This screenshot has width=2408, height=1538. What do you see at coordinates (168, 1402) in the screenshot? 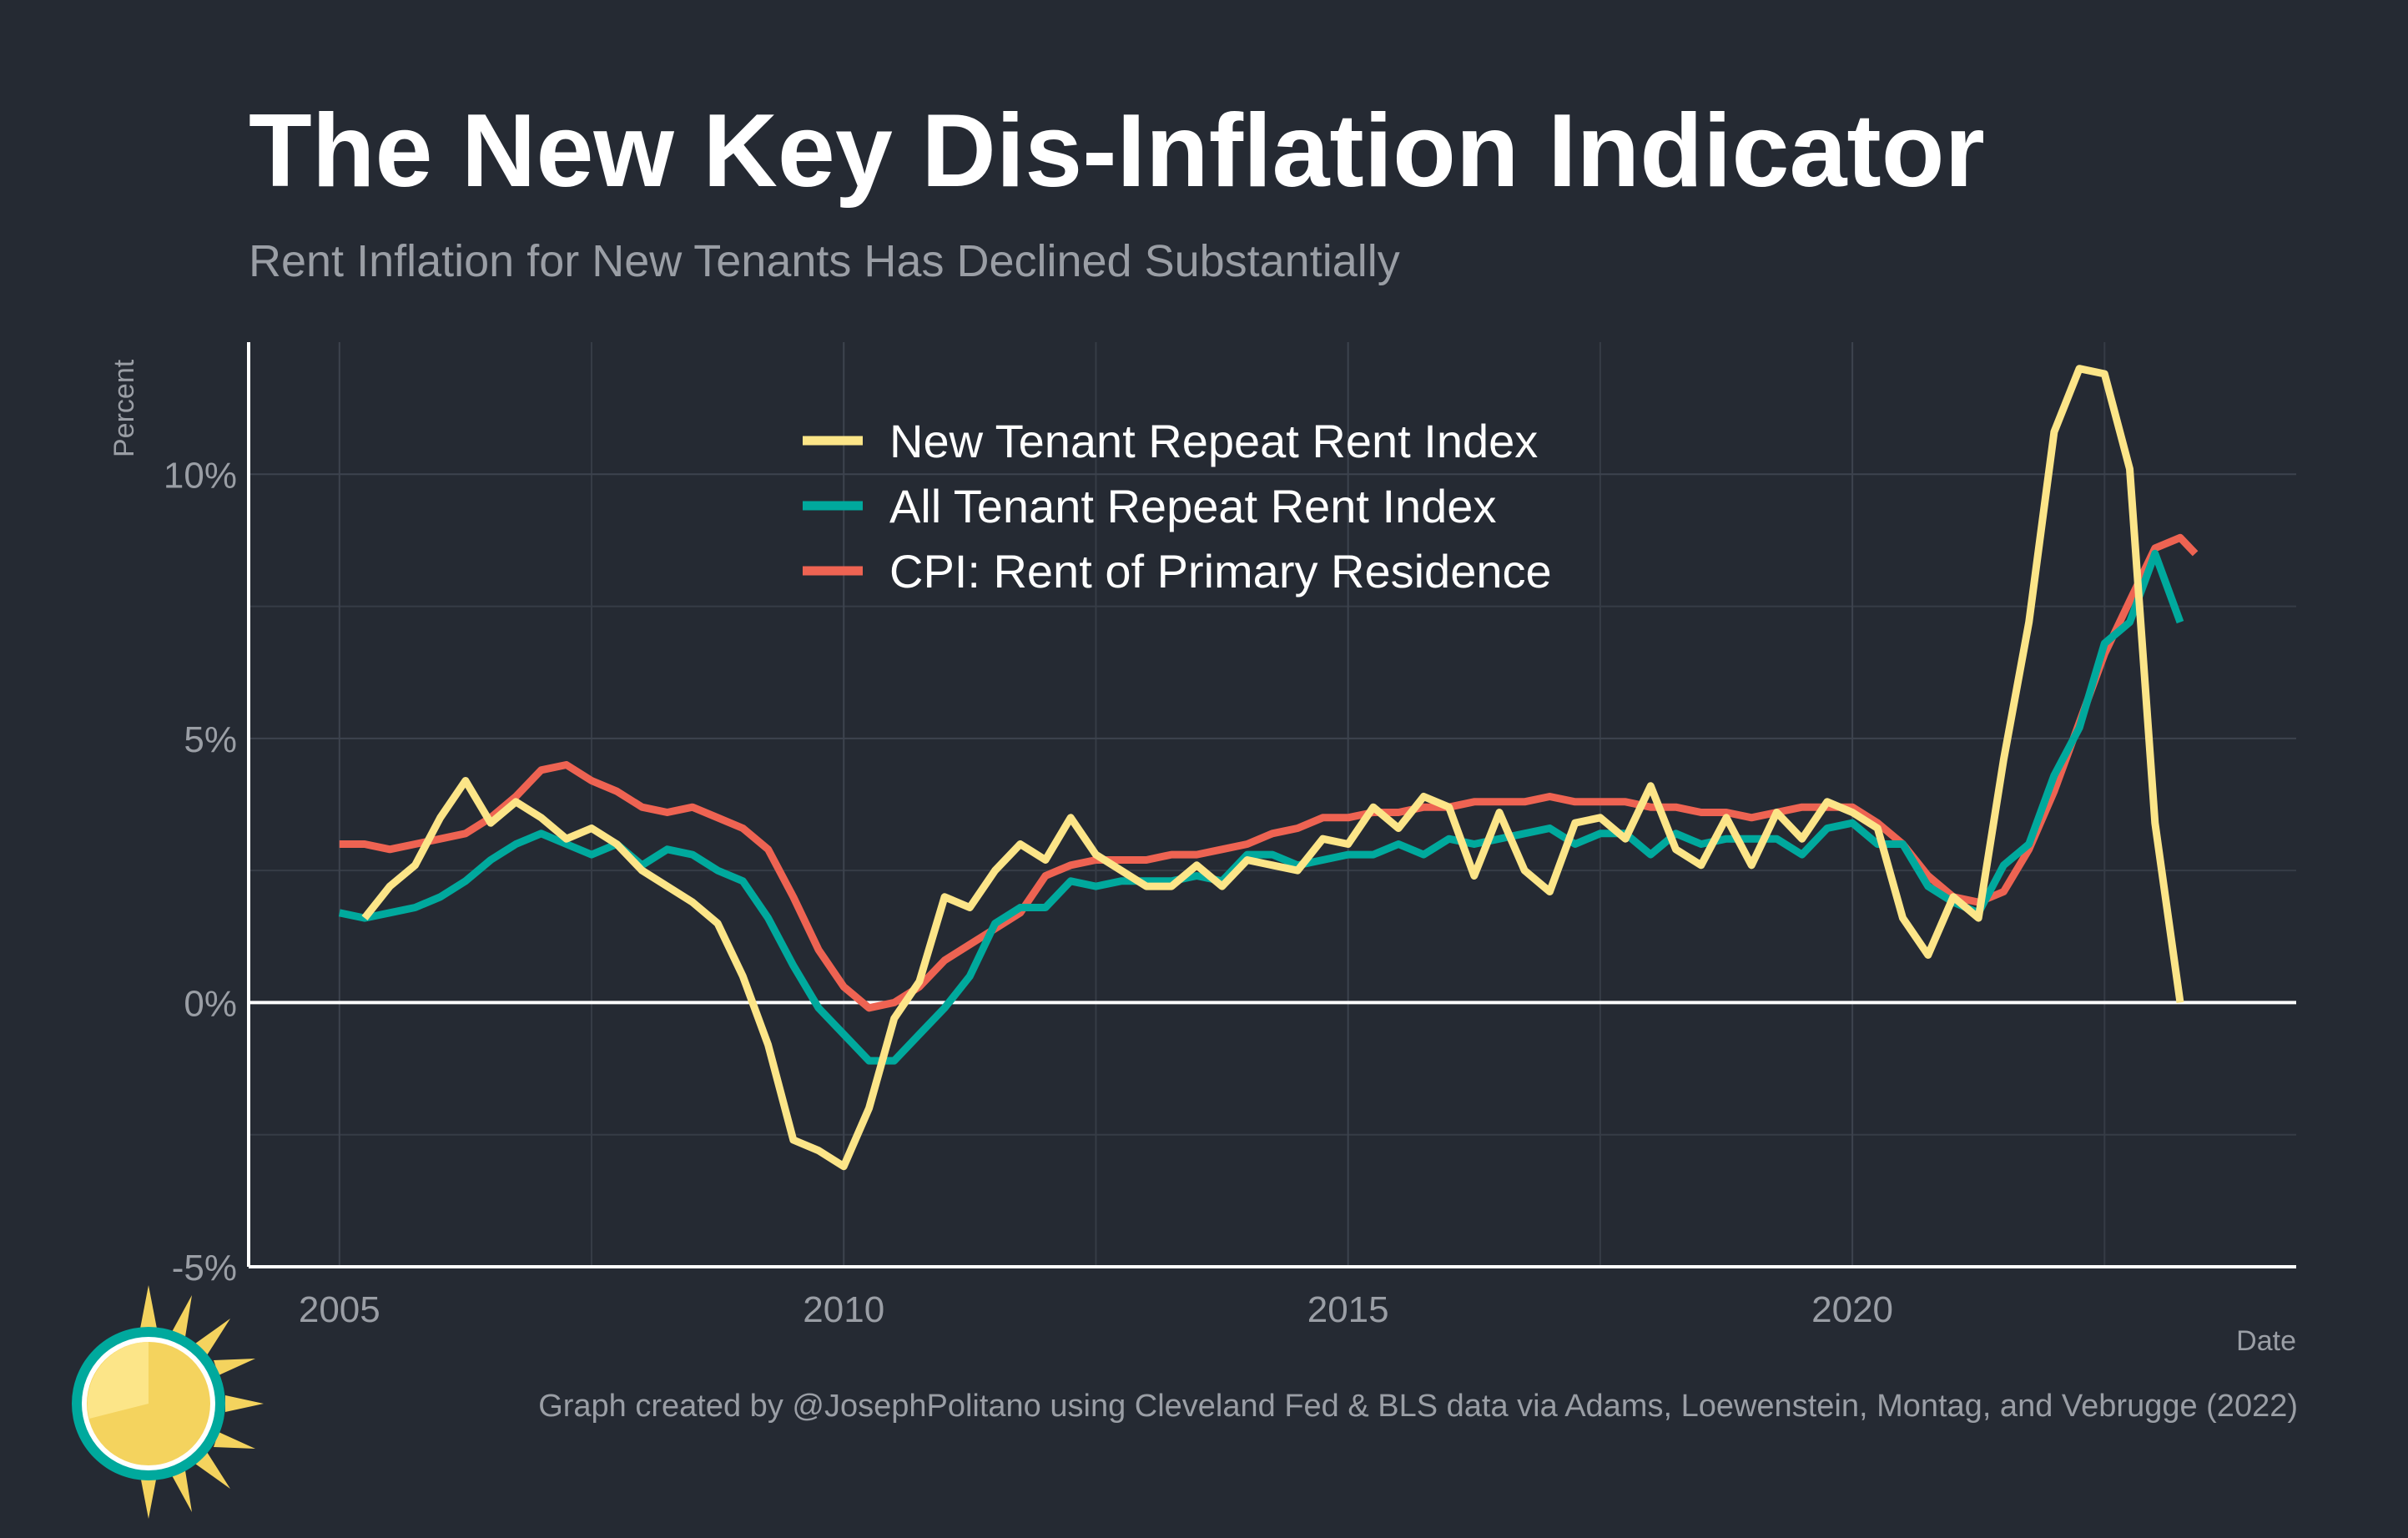
I see `sun-logo-icon` at bounding box center [168, 1402].